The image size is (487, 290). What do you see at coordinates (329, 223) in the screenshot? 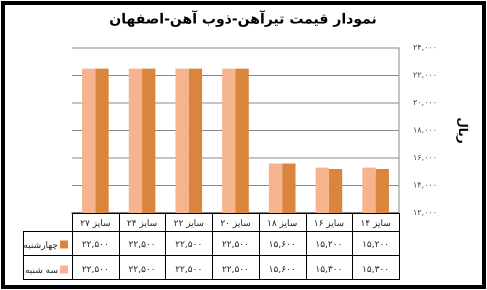
I see `x-tick-label: سایز ۱۶` at bounding box center [329, 223].